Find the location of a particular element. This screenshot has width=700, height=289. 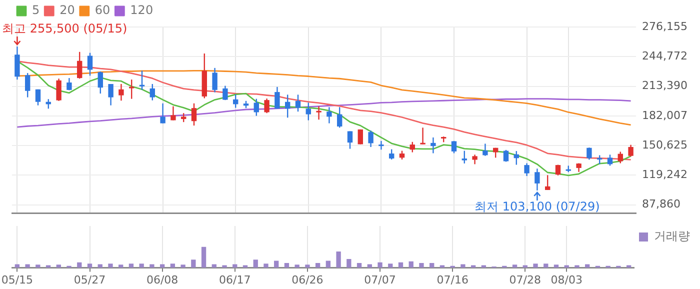

legend-label: 5 is located at coordinates (36, 10).